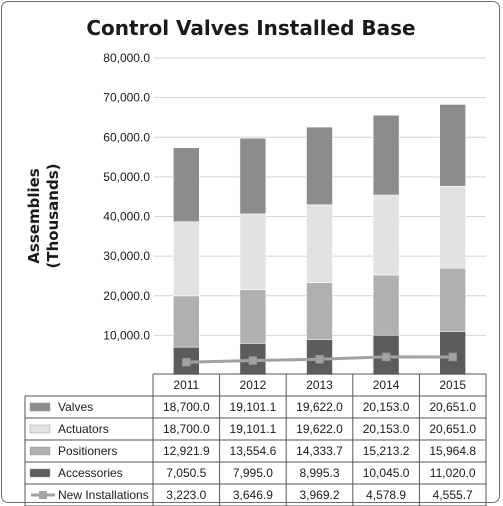 This screenshot has width=503, height=506. Describe the element at coordinates (319, 473) in the screenshot. I see `data-label: 8,995.3` at that location.